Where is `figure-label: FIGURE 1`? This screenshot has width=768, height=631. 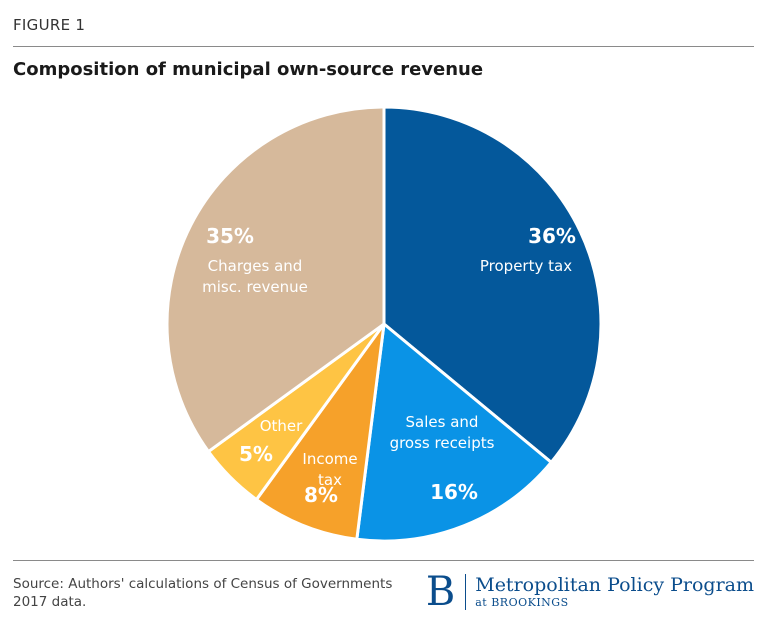
figure-label: FIGURE 1 is located at coordinates (49, 25).